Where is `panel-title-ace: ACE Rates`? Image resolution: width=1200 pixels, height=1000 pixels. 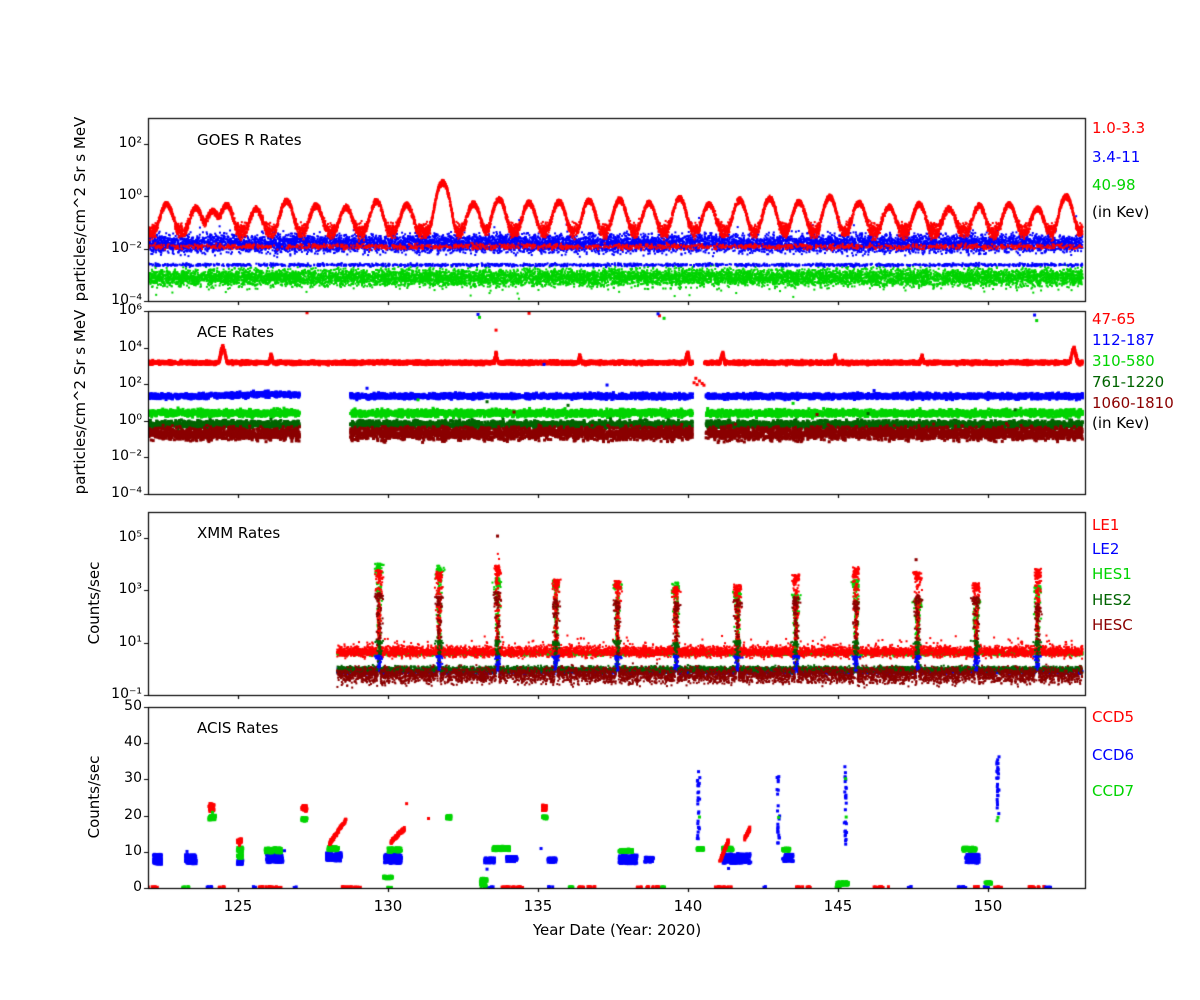 panel-title-ace: ACE Rates is located at coordinates (235, 332).